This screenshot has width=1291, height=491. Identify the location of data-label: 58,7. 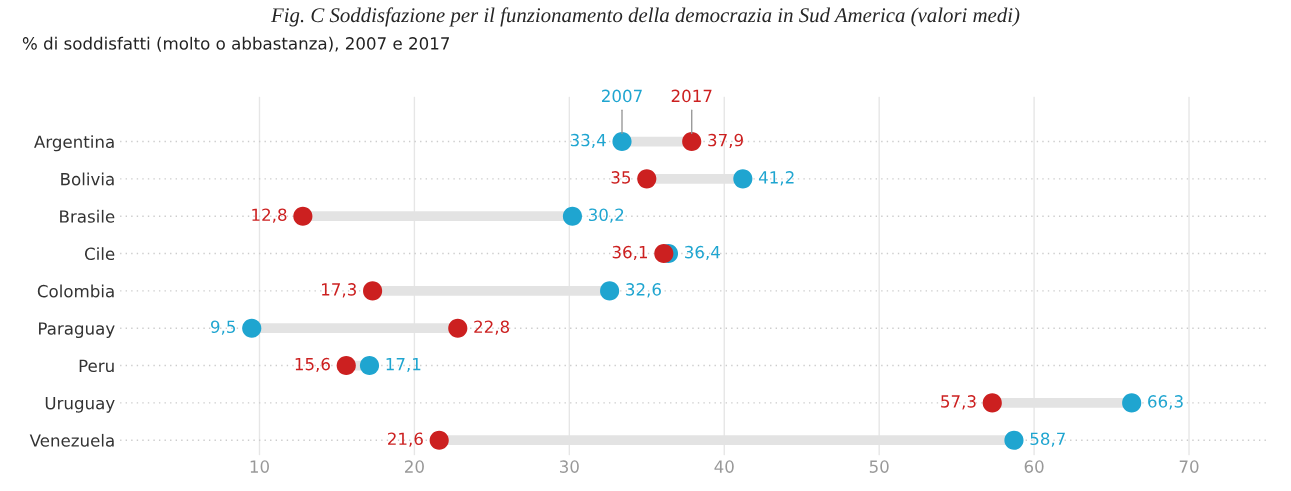
(1047, 439).